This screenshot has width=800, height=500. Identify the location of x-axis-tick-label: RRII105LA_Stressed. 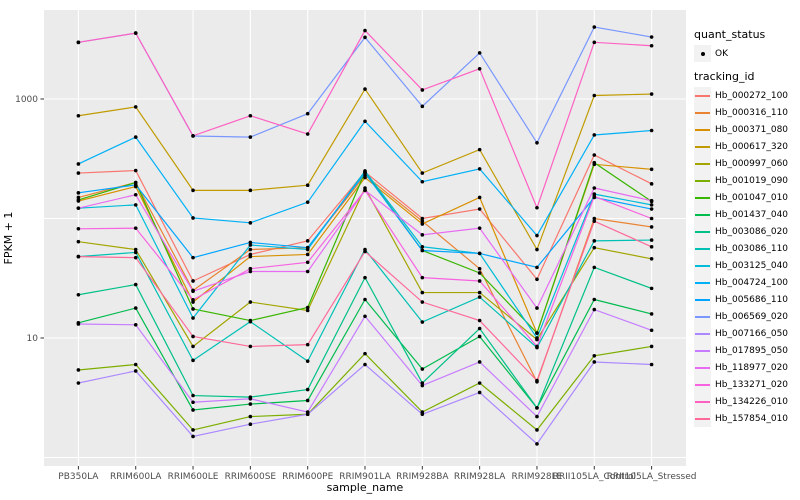
(652, 477).